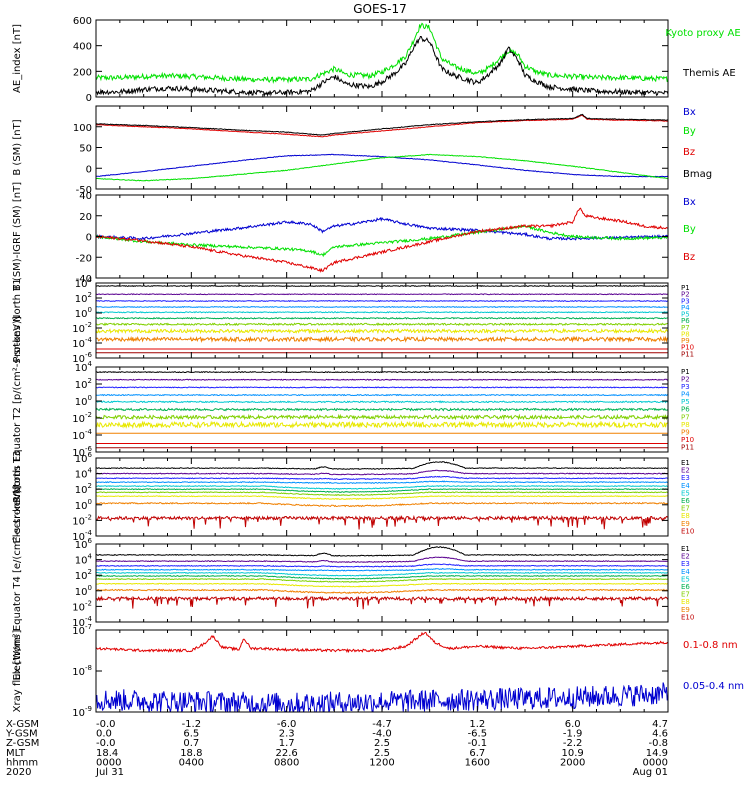  I want to click on series-line-p8, so click(382, 331).